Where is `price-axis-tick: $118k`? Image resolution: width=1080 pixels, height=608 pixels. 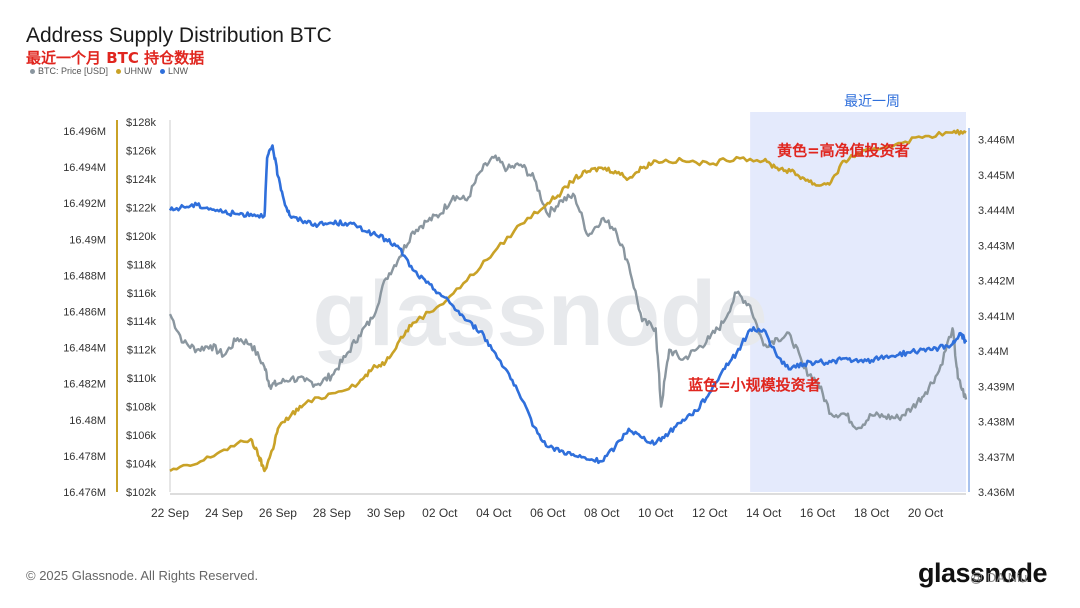 price-axis-tick: $118k is located at coordinates (142, 265).